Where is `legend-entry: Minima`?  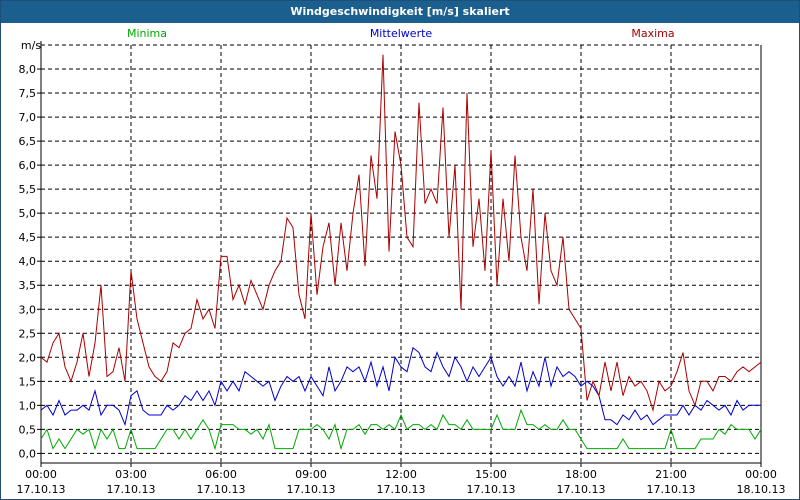
legend-entry: Minima is located at coordinates (147, 33).